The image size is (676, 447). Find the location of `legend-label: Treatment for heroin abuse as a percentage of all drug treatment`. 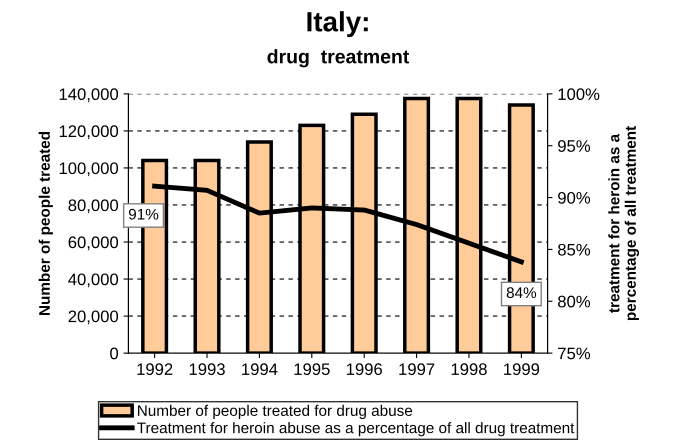

legend-label: Treatment for heroin abuse as a percentage of all drug treatment is located at coordinates (355, 429).